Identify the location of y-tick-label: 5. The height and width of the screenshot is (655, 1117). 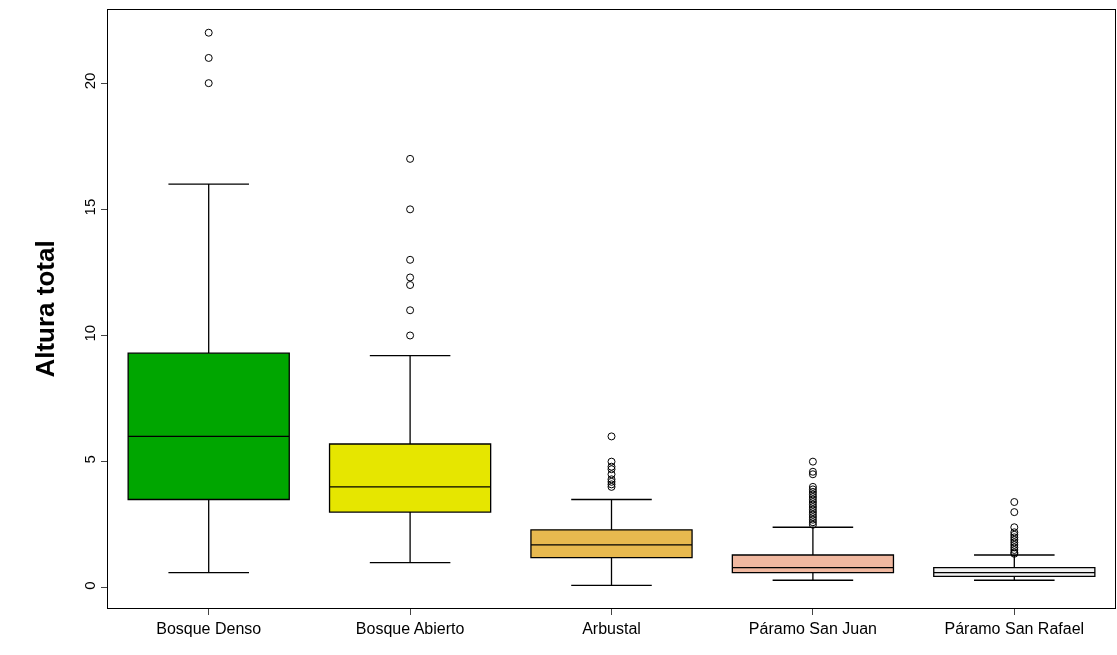
(89, 459).